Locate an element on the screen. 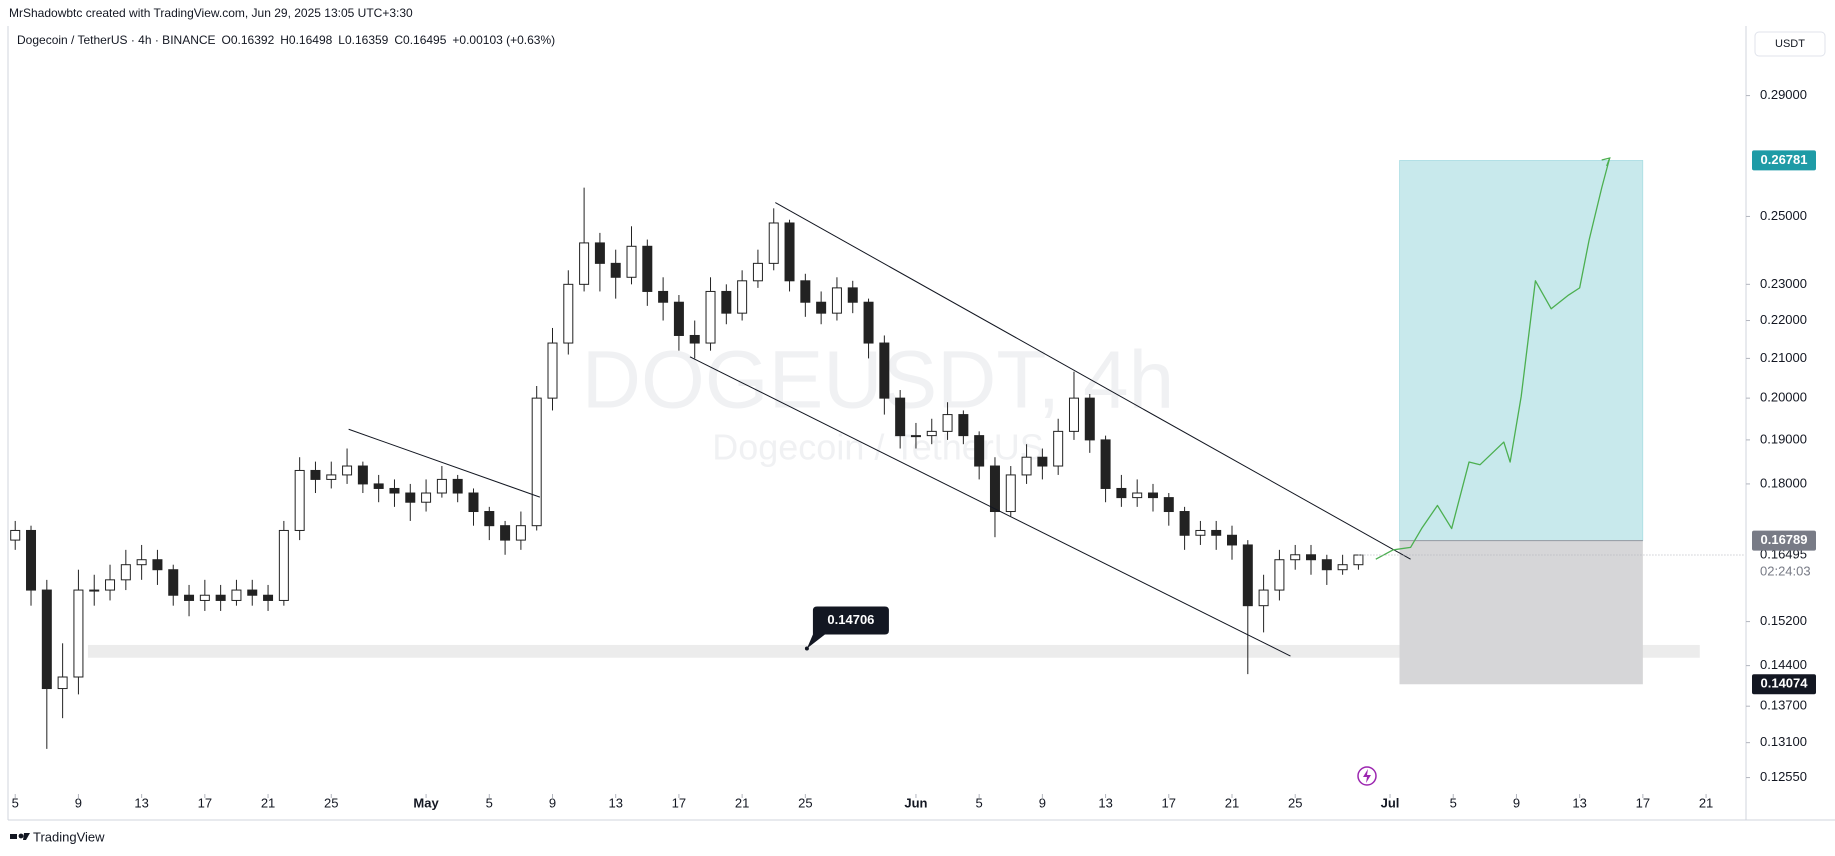 Image resolution: width=1835 pixels, height=856 pixels. alert-icon is located at coordinates (1367, 776).